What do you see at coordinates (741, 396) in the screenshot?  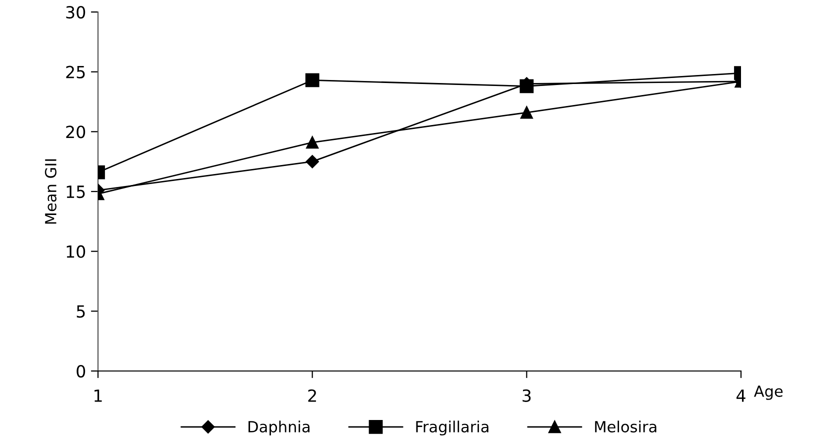 I see `x-tick-label: 4` at bounding box center [741, 396].